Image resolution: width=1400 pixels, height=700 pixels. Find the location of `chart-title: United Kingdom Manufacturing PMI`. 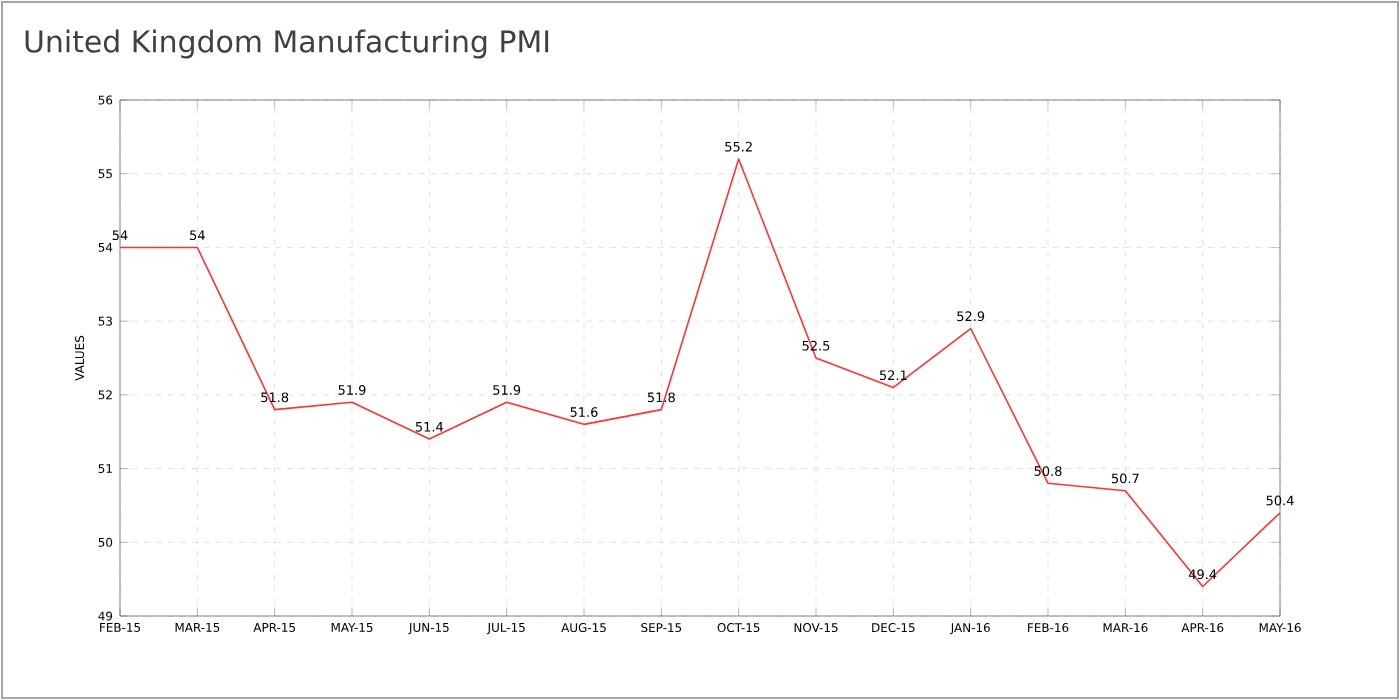

chart-title: United Kingdom Manufacturing PMI is located at coordinates (287, 44).